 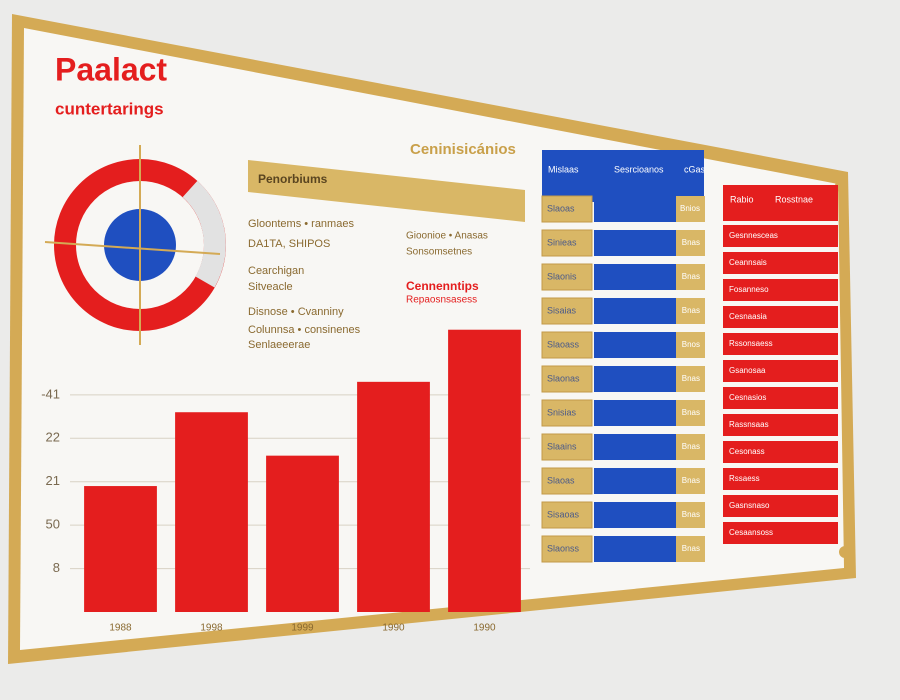 What do you see at coordinates (56, 567) in the screenshot?
I see `y-tick-label: 8` at bounding box center [56, 567].